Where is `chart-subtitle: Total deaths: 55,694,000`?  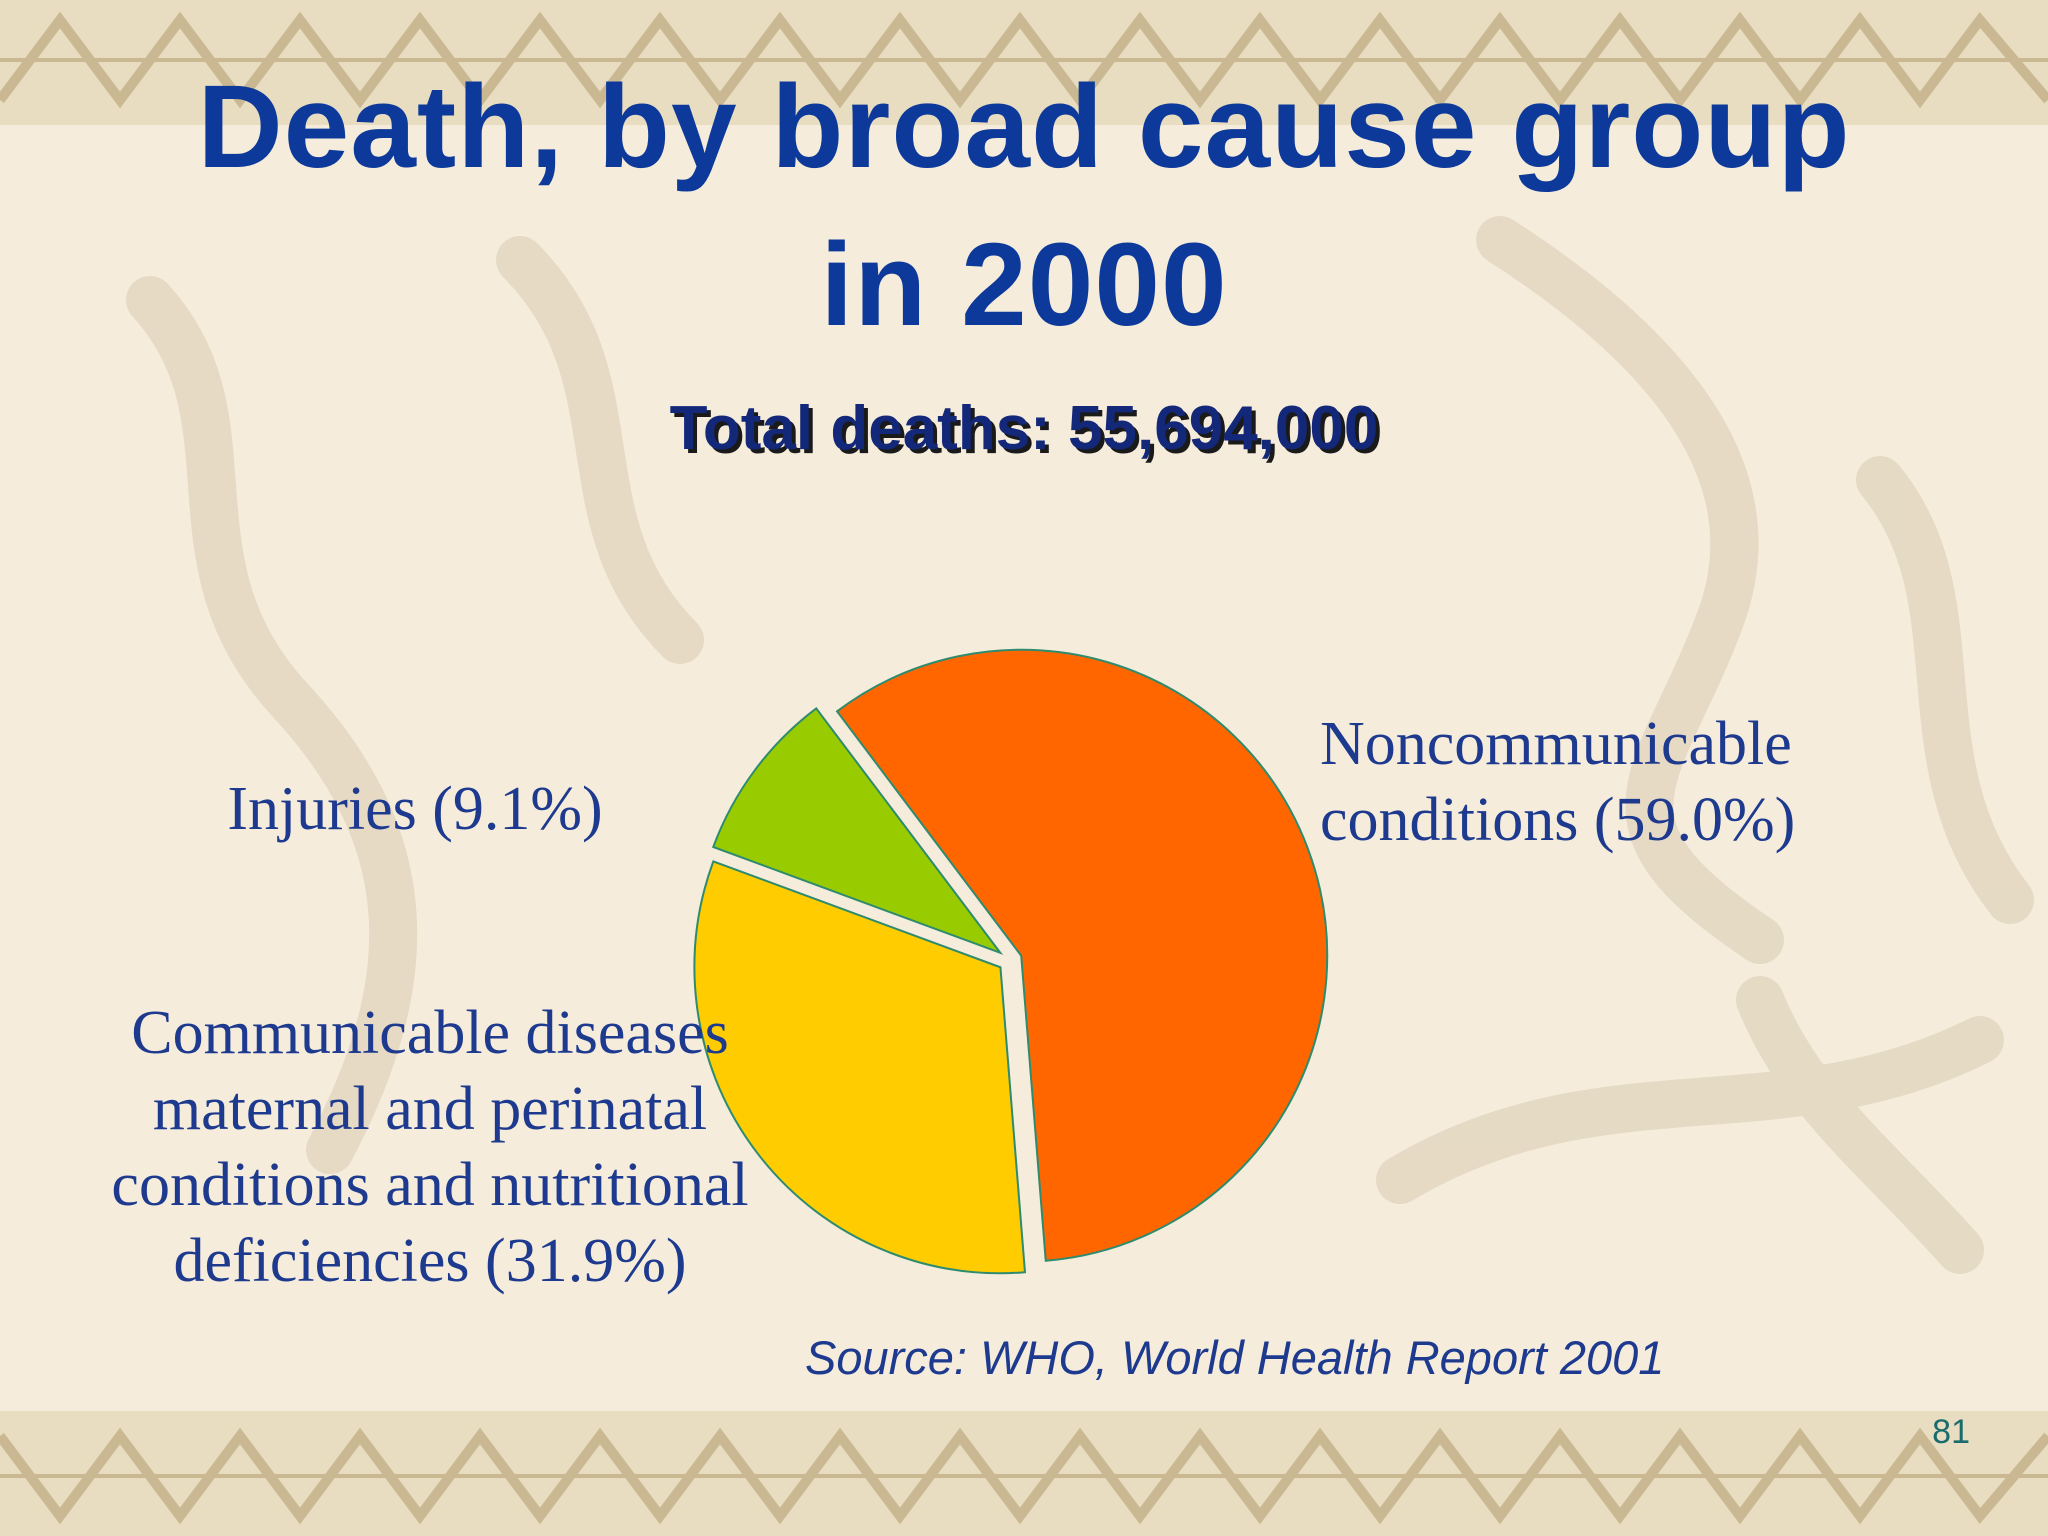 chart-subtitle: Total deaths: 55,694,000 is located at coordinates (1024, 428).